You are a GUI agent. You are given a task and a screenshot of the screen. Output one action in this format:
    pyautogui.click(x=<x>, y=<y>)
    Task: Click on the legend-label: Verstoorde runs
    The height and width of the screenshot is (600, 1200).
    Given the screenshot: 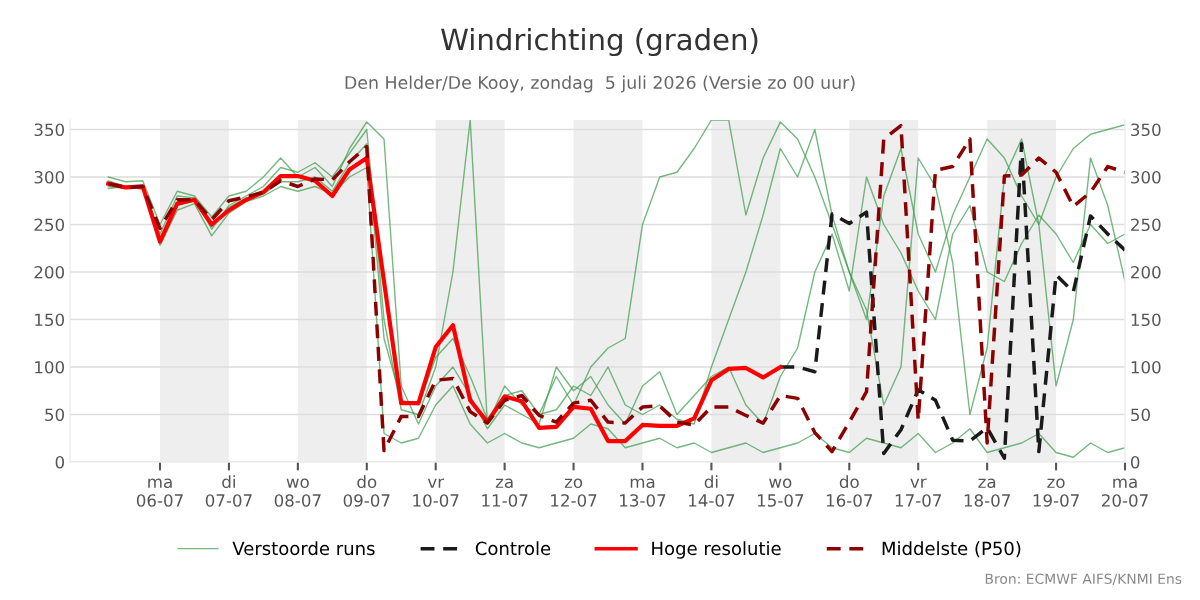 What is the action you would take?
    pyautogui.click(x=303, y=548)
    